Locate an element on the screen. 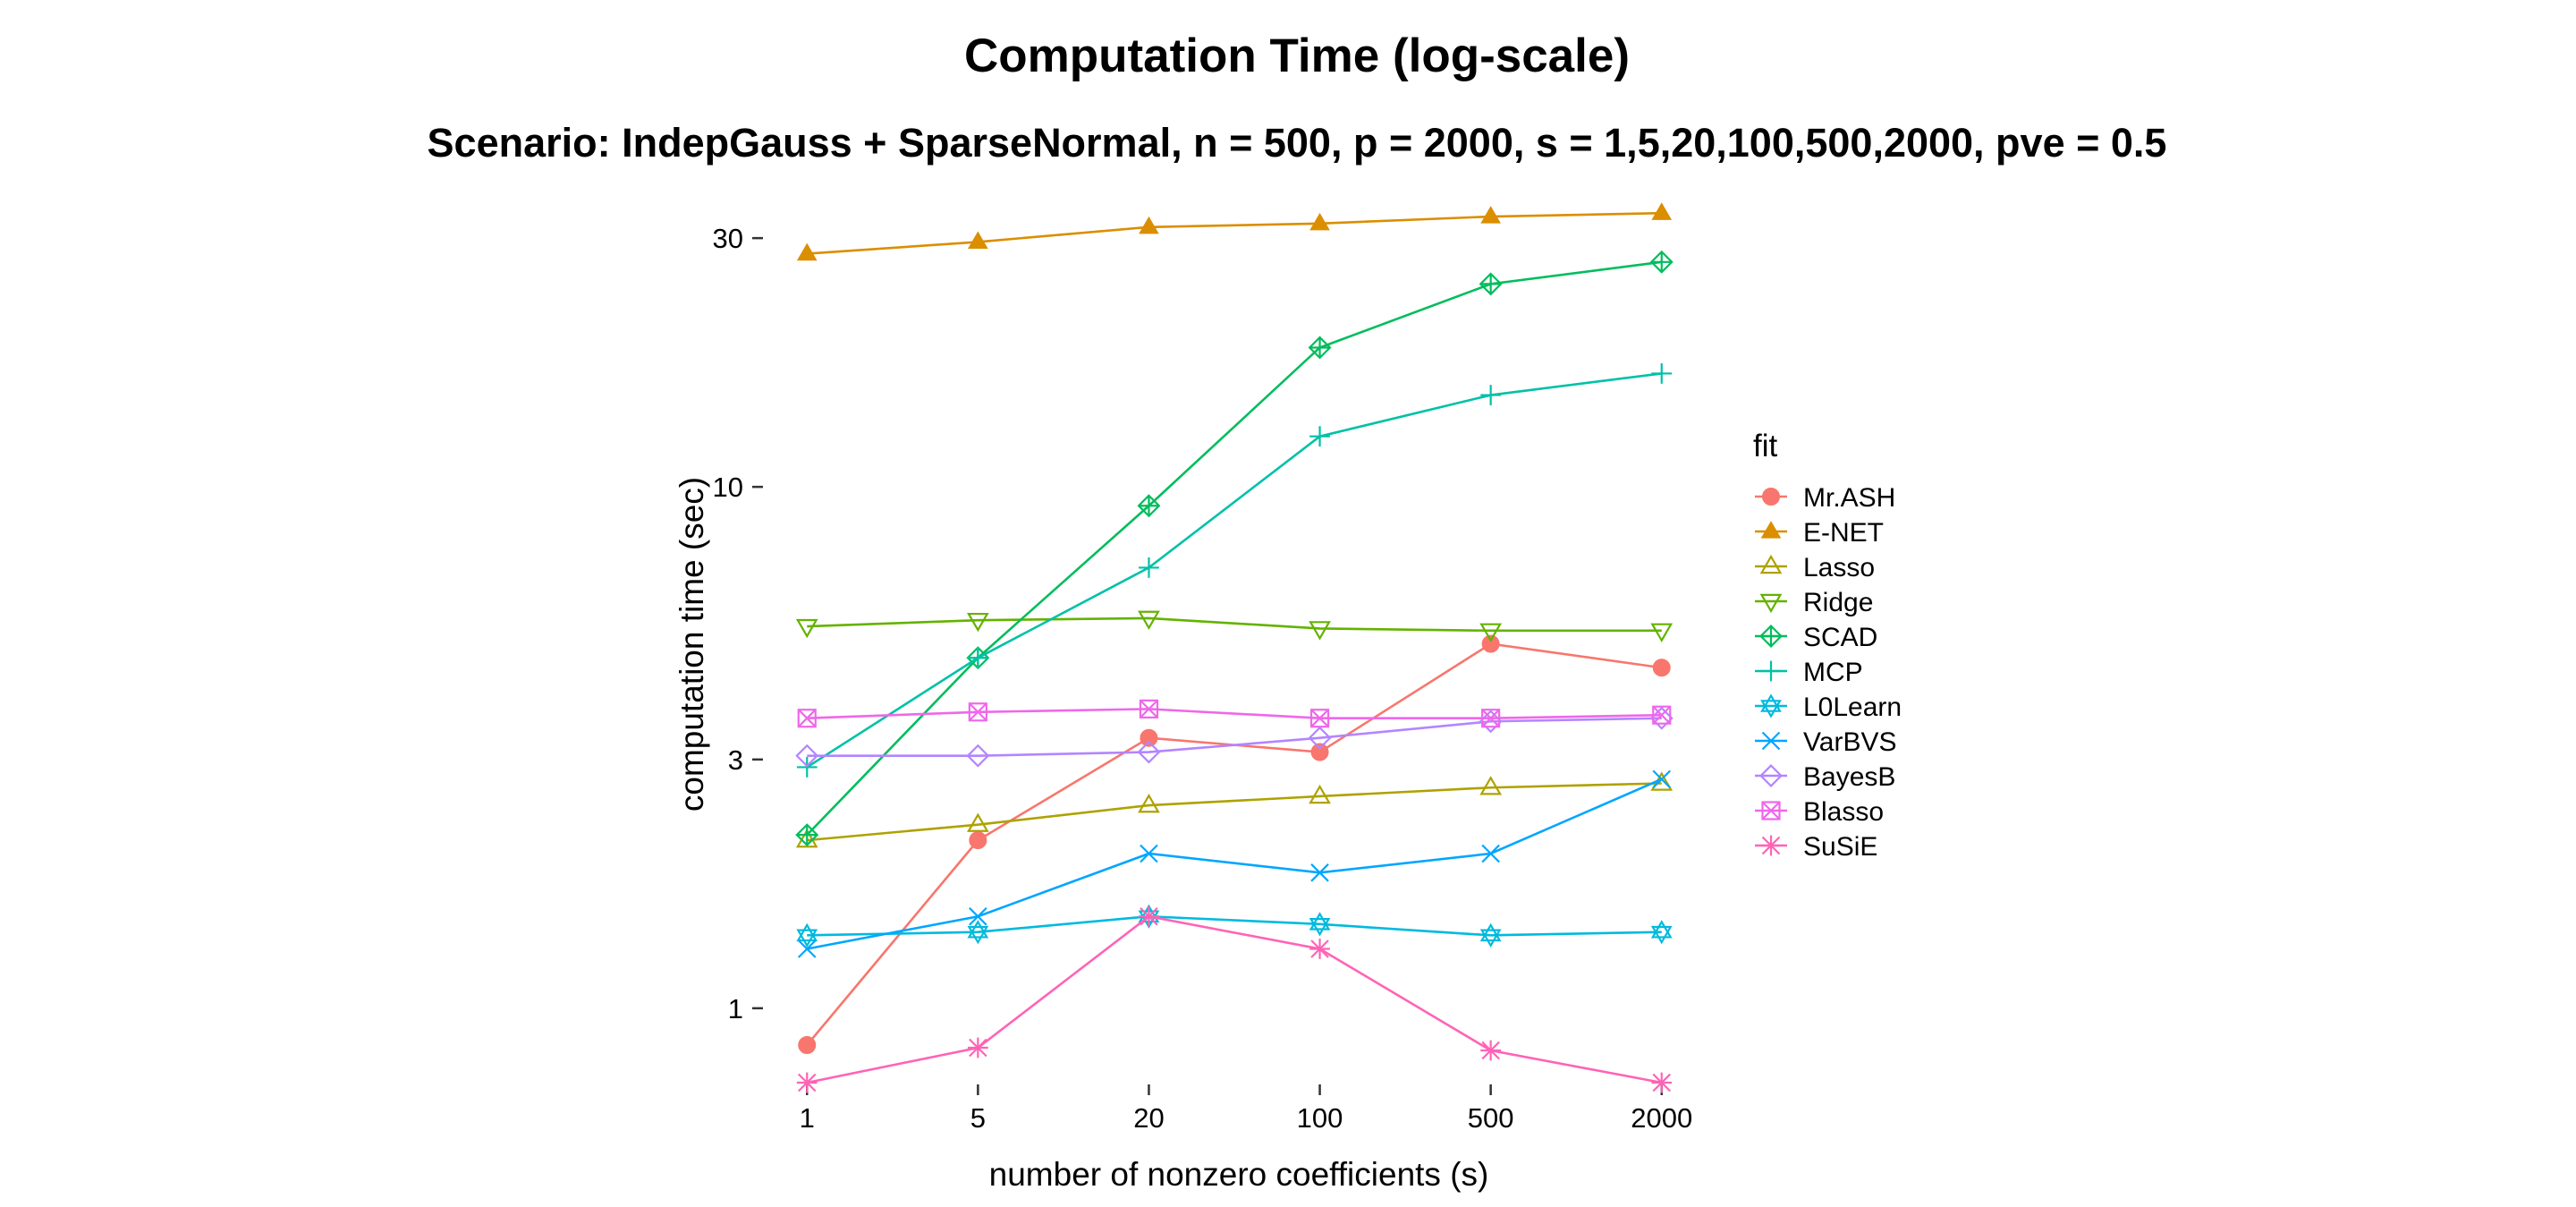  legend-item-bayesb: BayesB is located at coordinates (1825, 777).